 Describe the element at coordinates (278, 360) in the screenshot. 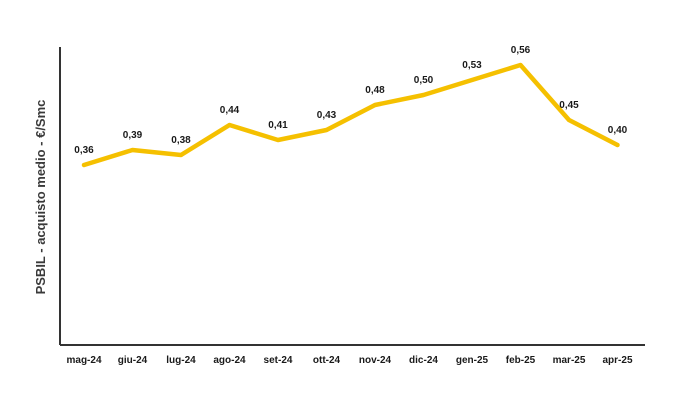

I see `x-tick-label-set-24: set-24` at that location.